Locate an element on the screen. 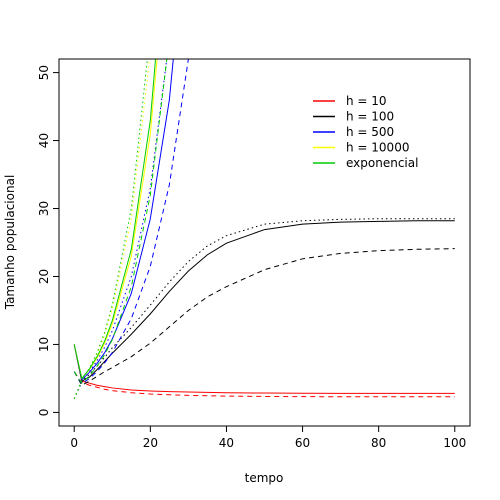 The height and width of the screenshot is (500, 500). y-tick-label: 50 is located at coordinates (44, 72).